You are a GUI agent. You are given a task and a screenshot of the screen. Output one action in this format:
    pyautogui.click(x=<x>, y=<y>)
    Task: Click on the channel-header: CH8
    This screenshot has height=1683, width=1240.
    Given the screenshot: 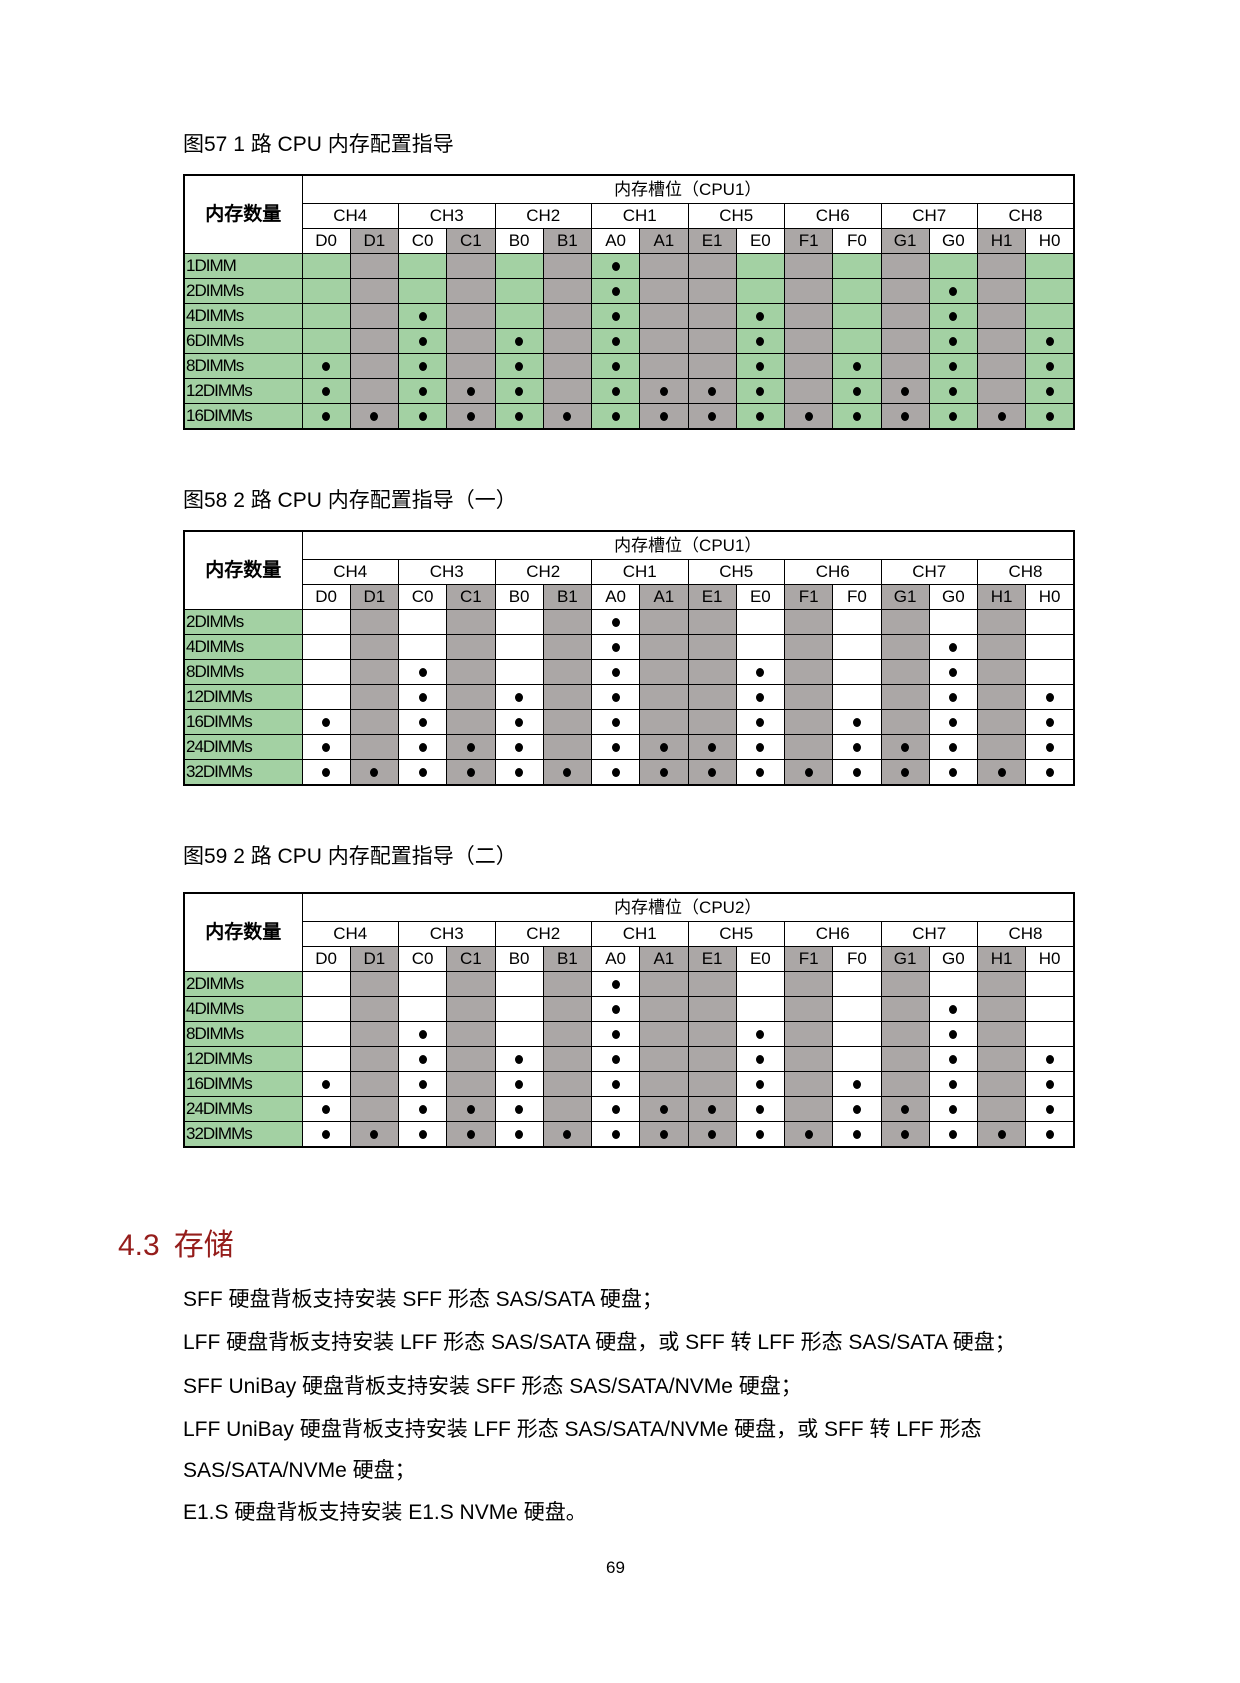 What is the action you would take?
    pyautogui.click(x=1026, y=572)
    